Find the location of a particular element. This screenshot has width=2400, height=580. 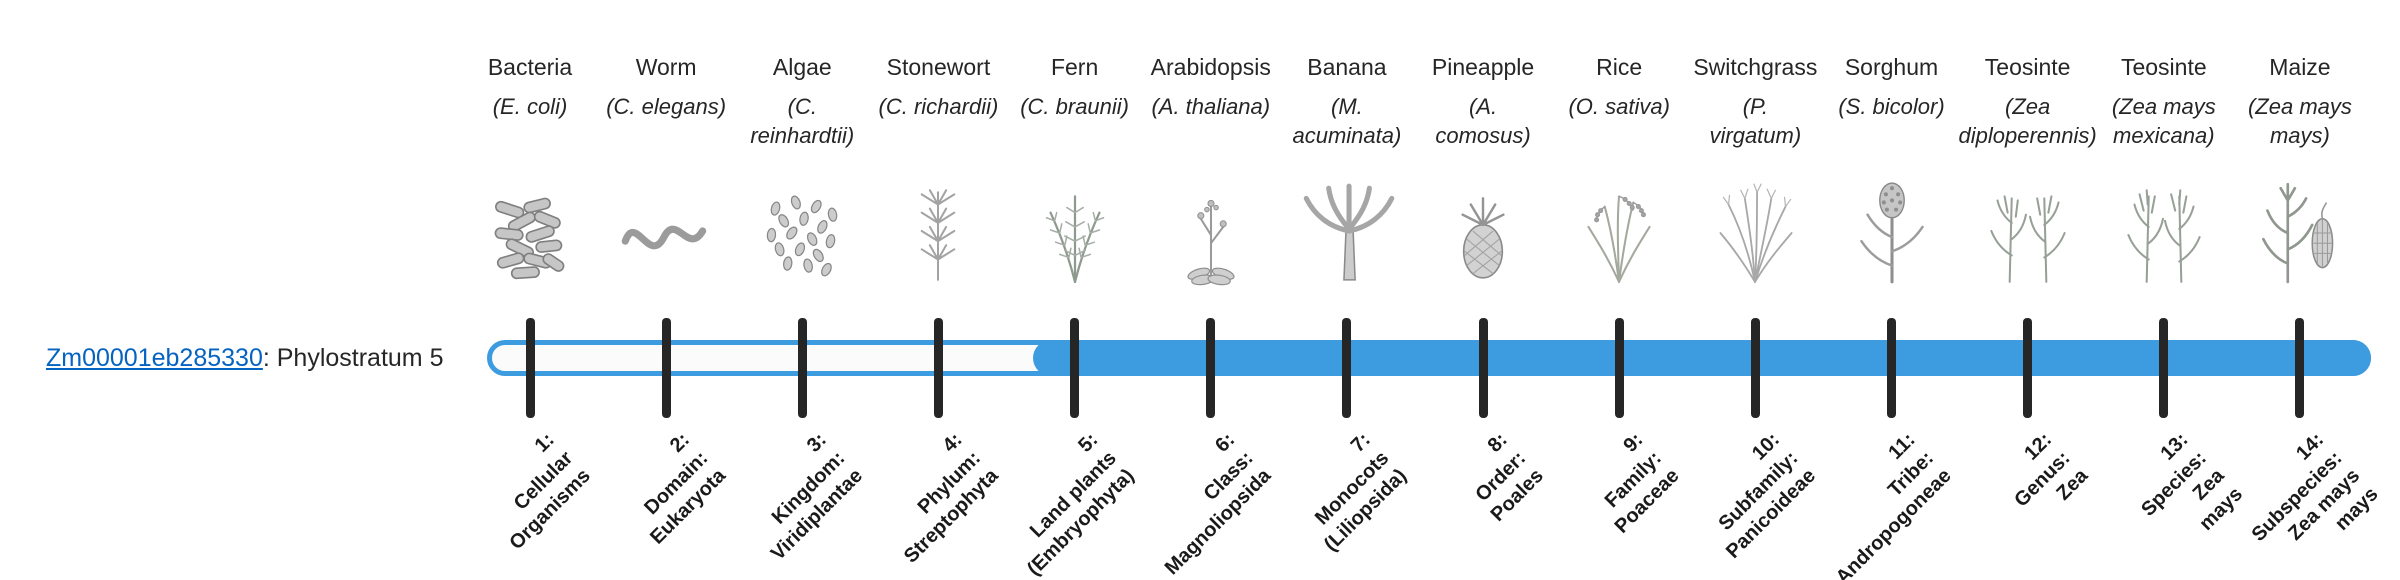

switchgrass-icon is located at coordinates (1755, 232).